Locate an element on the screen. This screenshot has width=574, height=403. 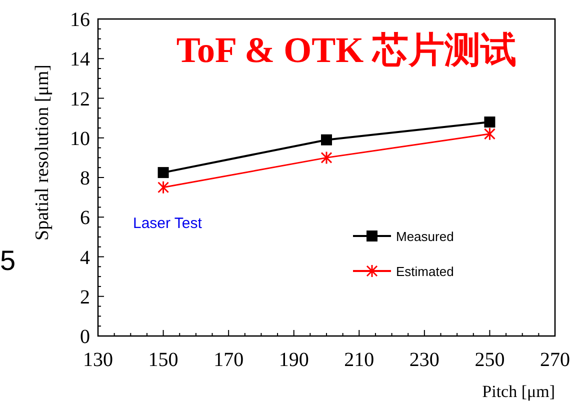
y-tick-label: 10 is located at coordinates (80, 139).